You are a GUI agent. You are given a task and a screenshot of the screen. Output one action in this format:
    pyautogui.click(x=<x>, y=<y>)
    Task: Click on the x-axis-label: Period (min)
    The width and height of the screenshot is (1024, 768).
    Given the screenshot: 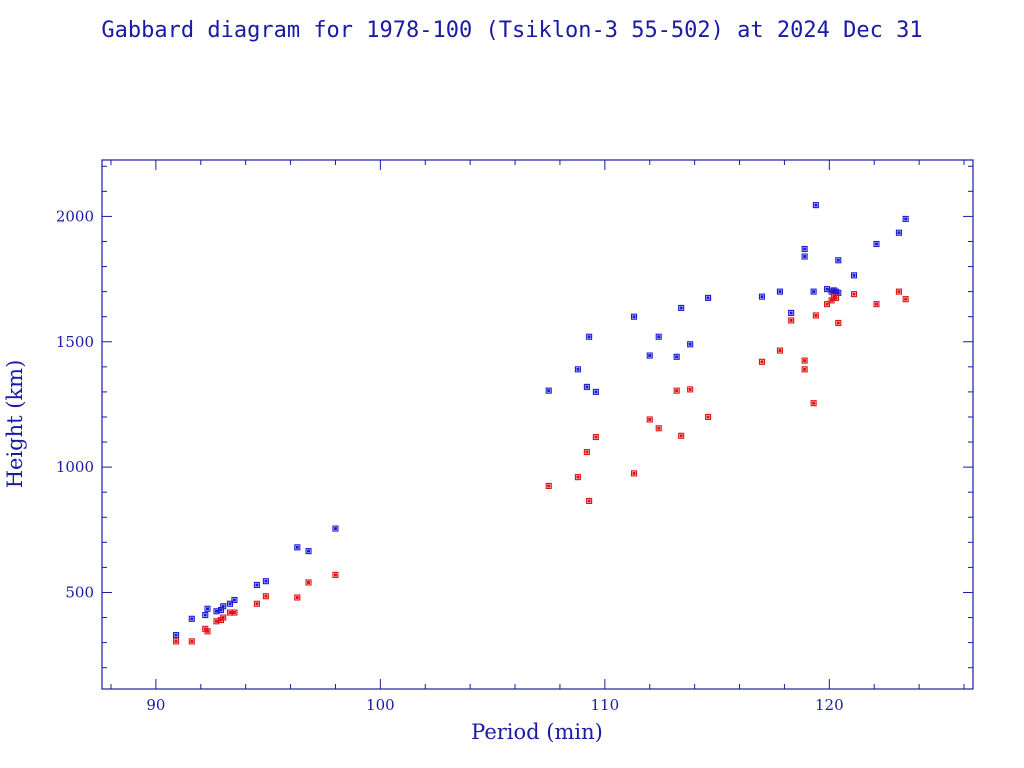 What is the action you would take?
    pyautogui.click(x=537, y=732)
    